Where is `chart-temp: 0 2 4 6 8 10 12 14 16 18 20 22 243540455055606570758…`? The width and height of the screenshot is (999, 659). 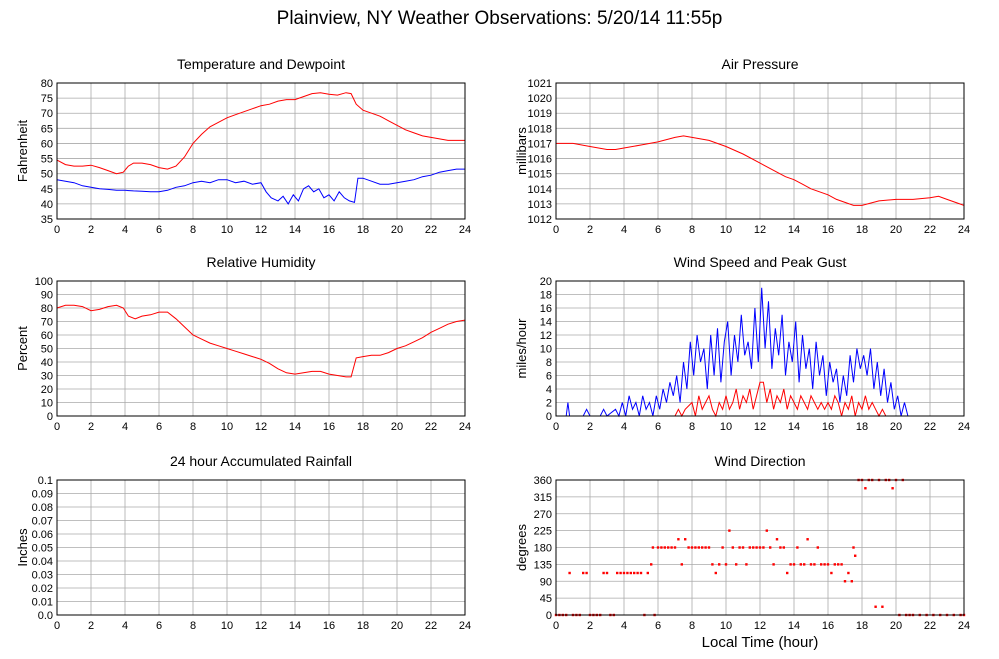
chart-temp: 0 2 4 6 8 10 12 14 16 18 20 22 243540455055606570758… is located at coordinates (243, 146).